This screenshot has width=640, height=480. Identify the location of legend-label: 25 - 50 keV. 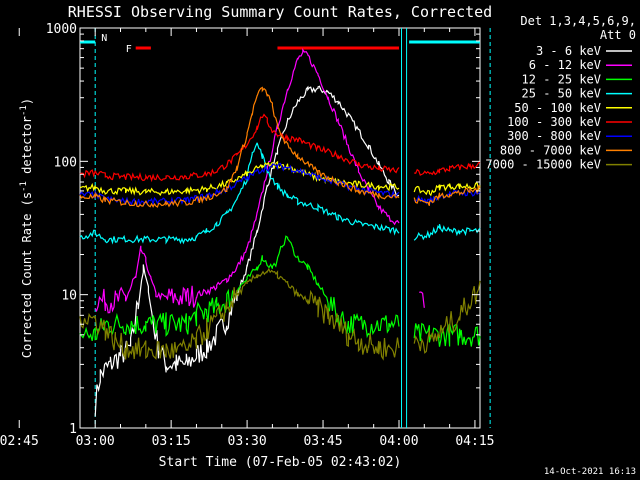
(561, 94).